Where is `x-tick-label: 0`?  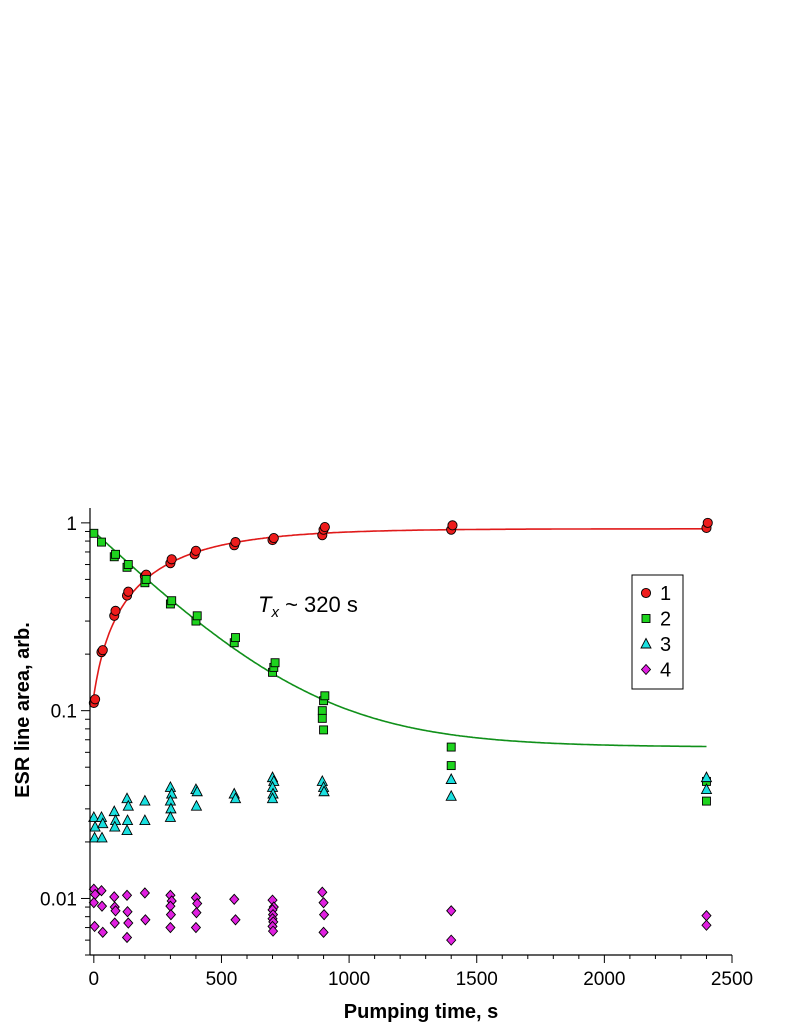 x-tick-label: 0 is located at coordinates (94, 979).